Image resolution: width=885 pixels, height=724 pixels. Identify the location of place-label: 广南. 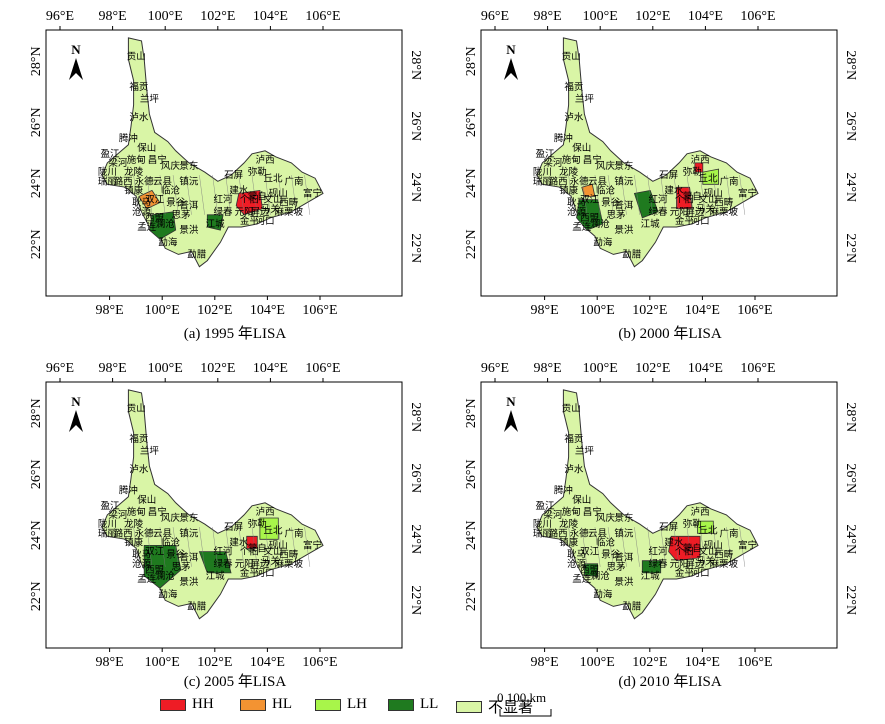
(294, 181).